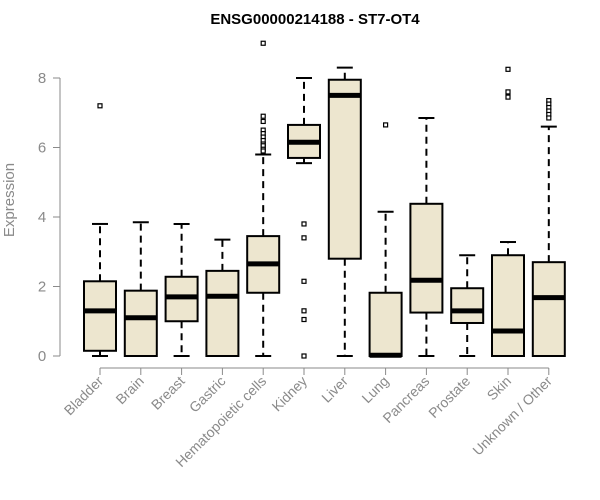  I want to click on x-tick-label-prostate: Prostate, so click(449, 397).